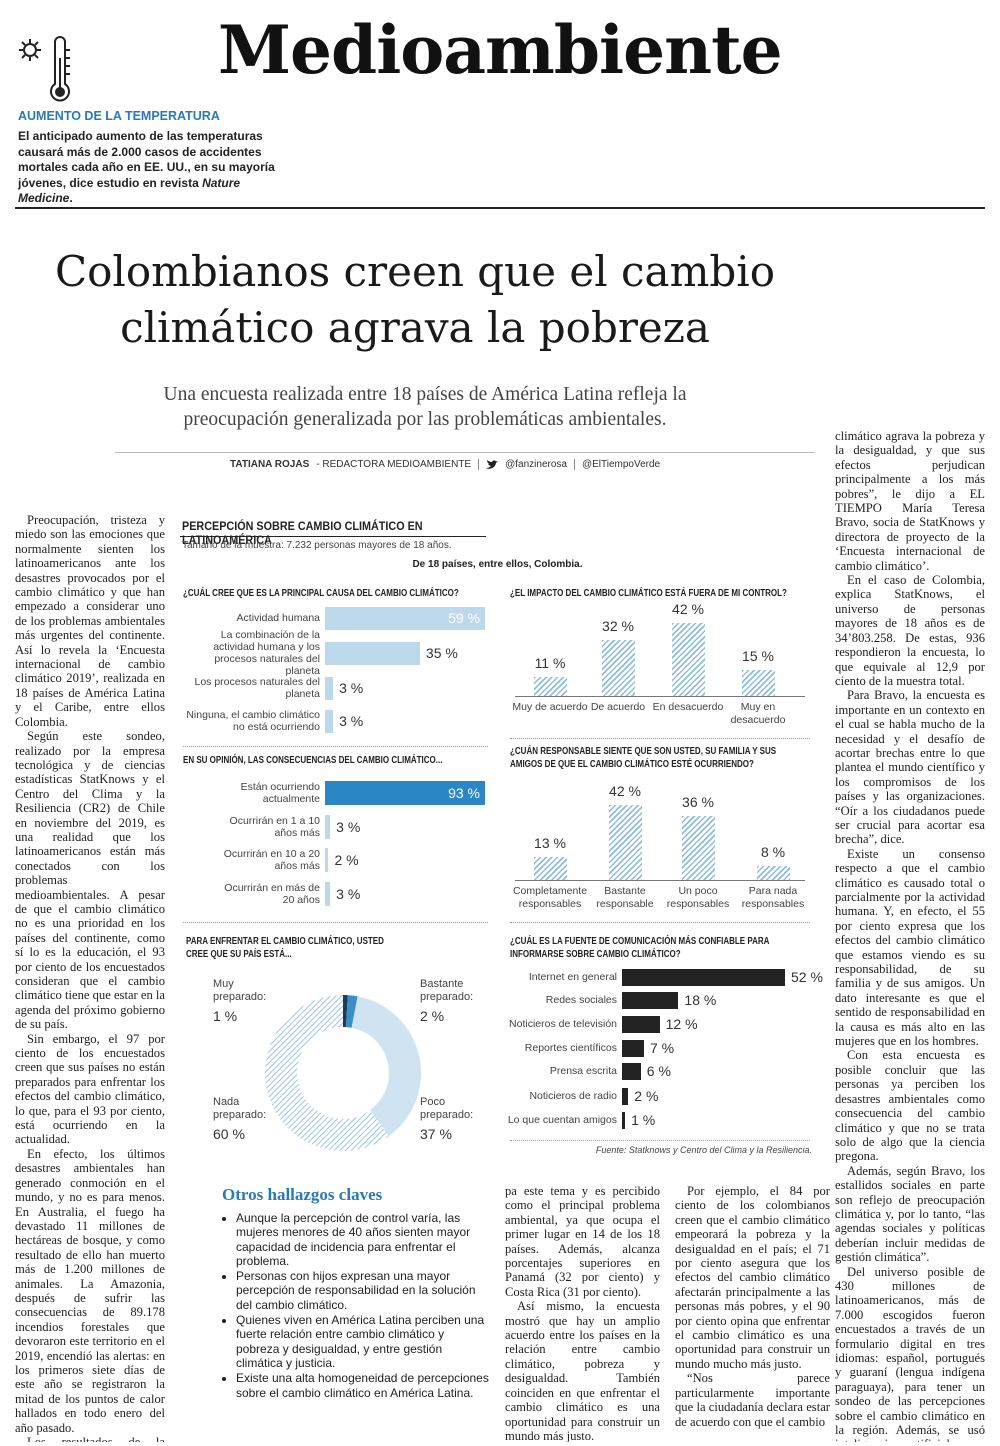 Image resolution: width=1000 pixels, height=1446 pixels. I want to click on title-rule, so click(333, 536).